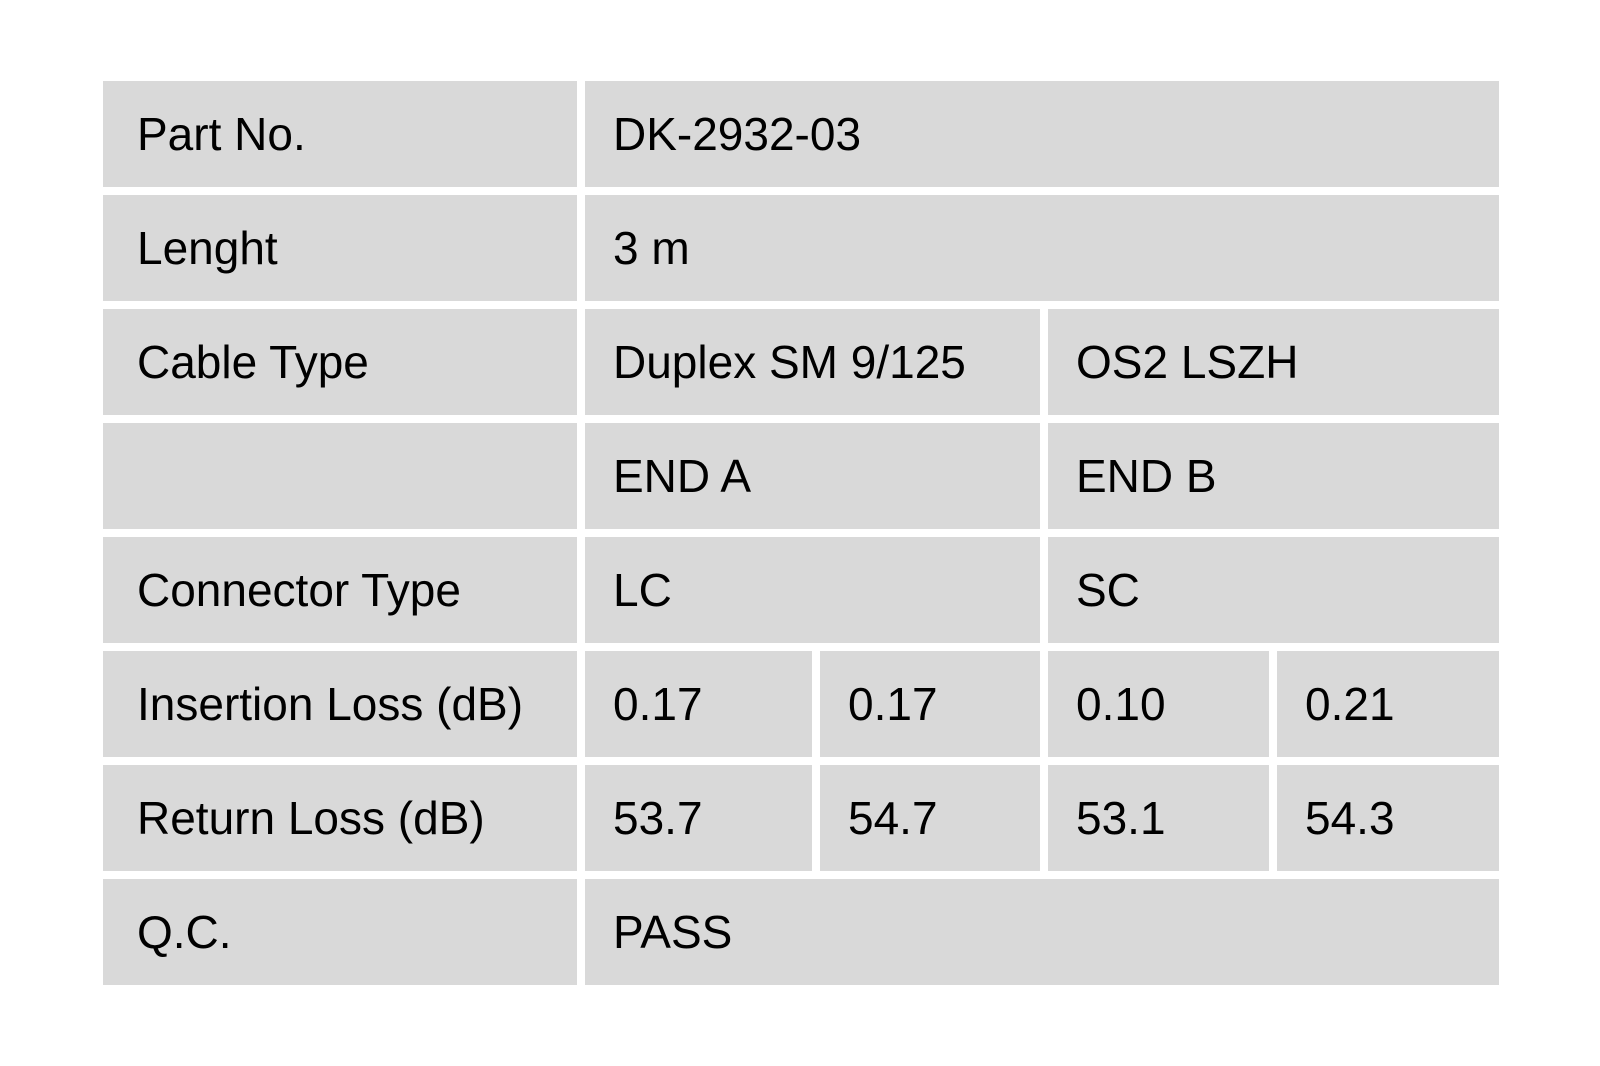 The image size is (1600, 1066). What do you see at coordinates (930, 818) in the screenshot?
I see `row-return-loss-value-2: 54.7` at bounding box center [930, 818].